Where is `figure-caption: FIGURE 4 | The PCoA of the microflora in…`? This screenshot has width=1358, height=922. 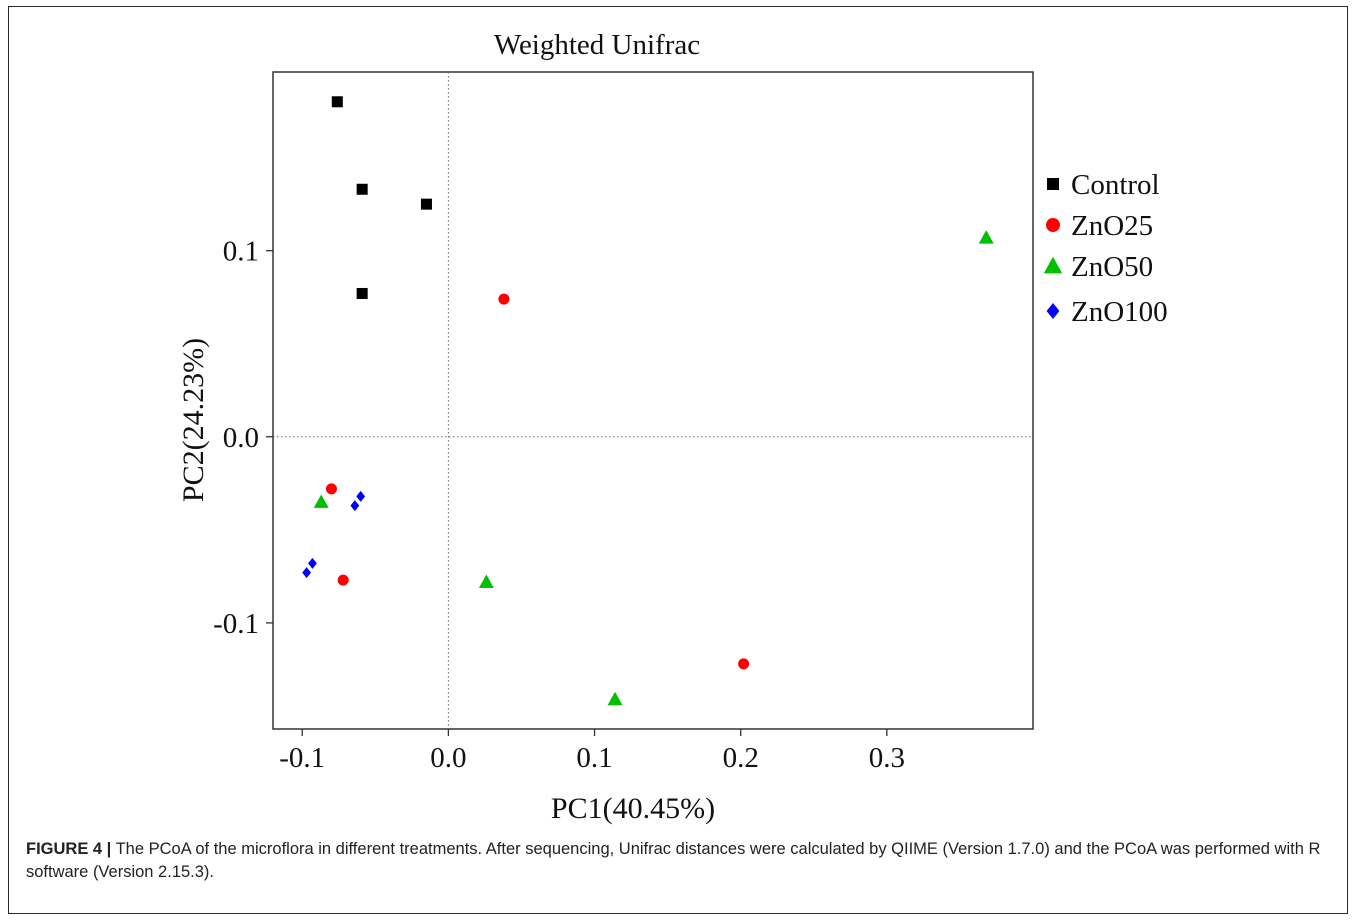 figure-caption: FIGURE 4 | The PCoA of the microflora in… is located at coordinates (676, 861).